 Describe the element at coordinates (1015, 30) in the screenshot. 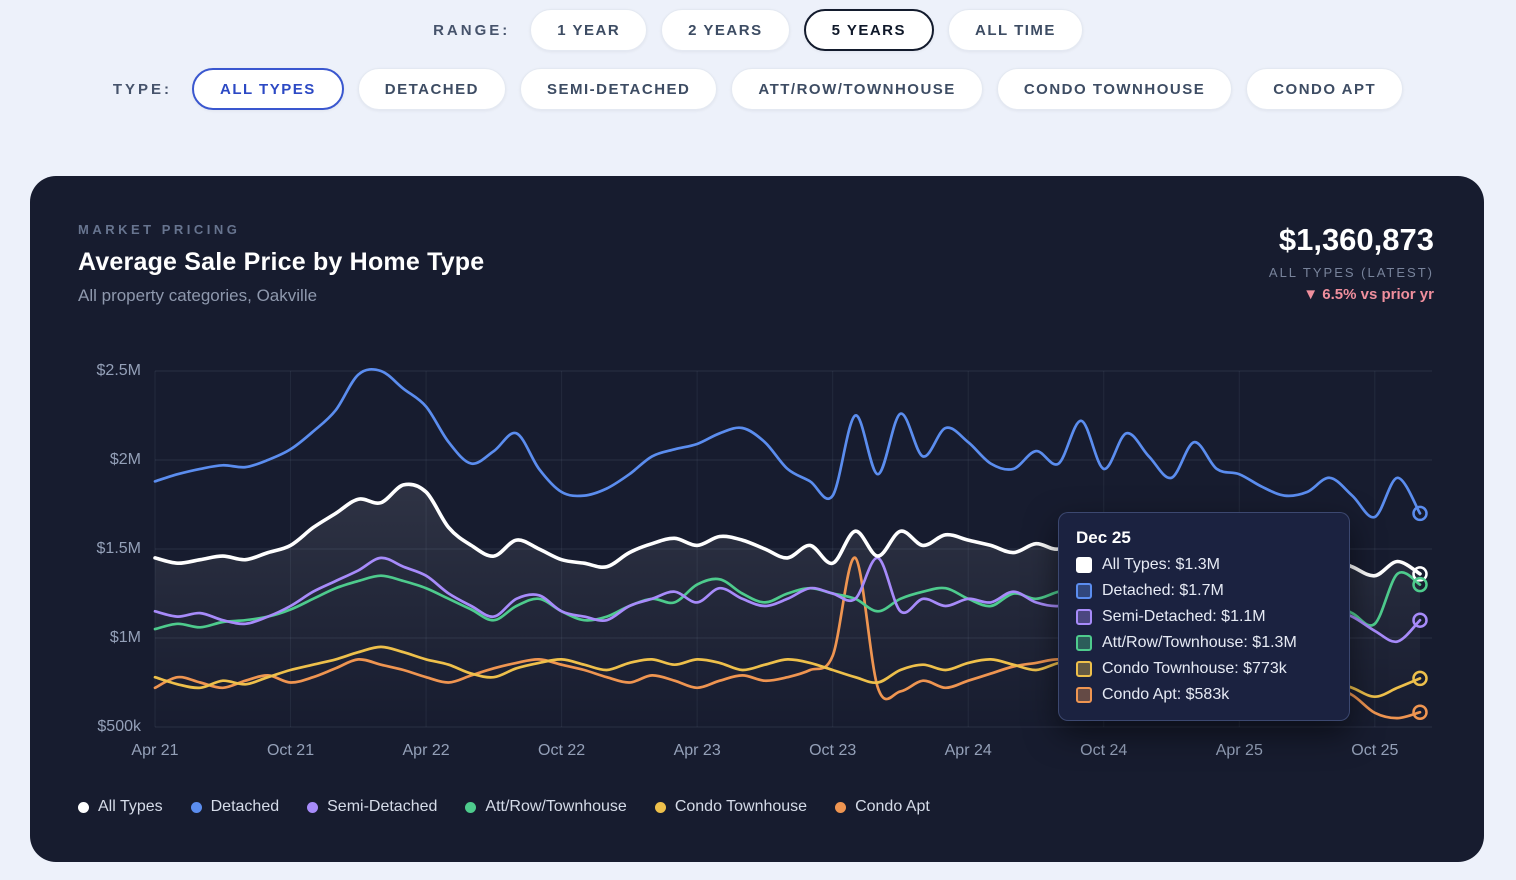

I see `range-option-all-time: ALL TIME` at that location.